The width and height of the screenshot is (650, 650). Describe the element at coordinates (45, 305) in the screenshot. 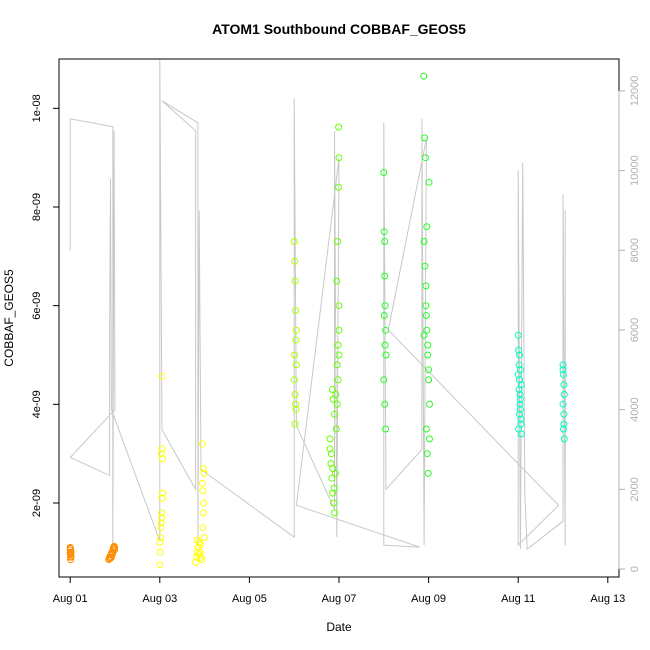

I see `y-axis: 2e-09 4e-09 6e-09 8e-09 1e-08` at that location.